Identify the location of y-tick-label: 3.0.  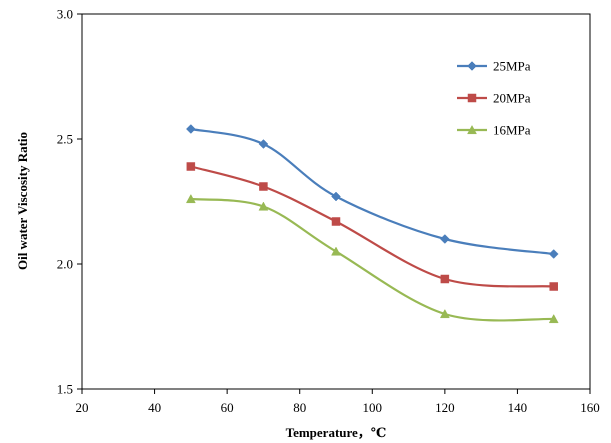
(65, 14).